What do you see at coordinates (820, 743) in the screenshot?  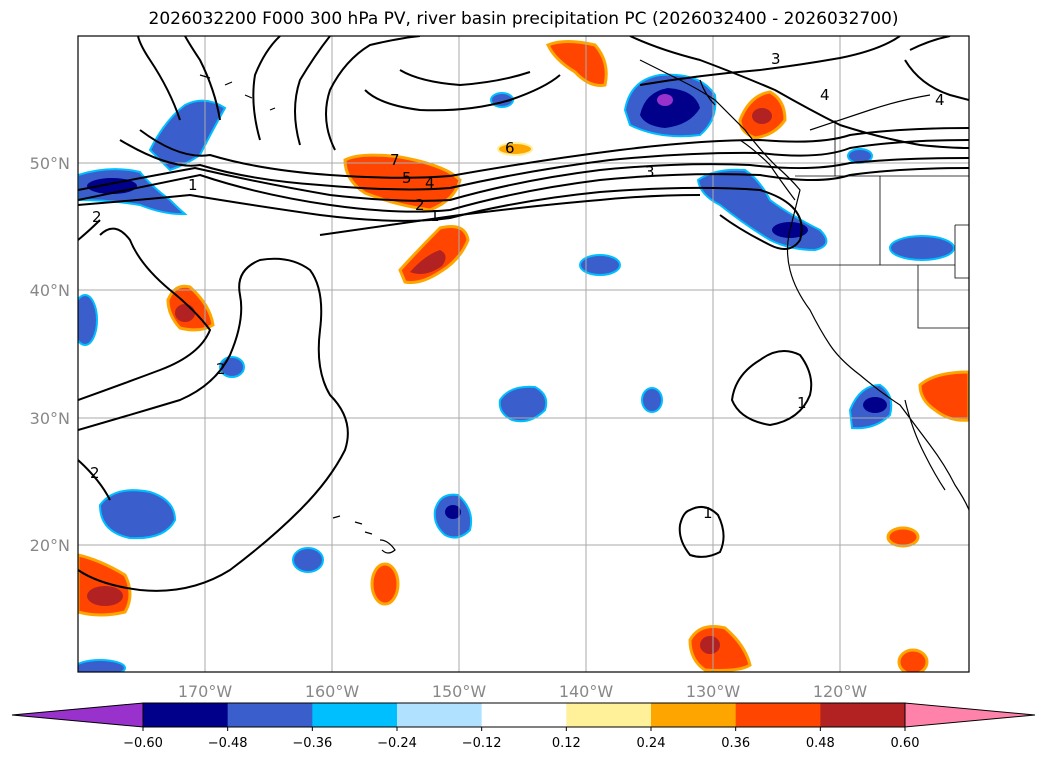 I see `colorbar-tick-label: 0.48` at bounding box center [820, 743].